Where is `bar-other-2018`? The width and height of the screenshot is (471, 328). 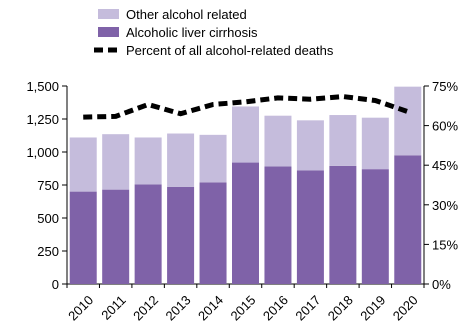 bar-other-2018 is located at coordinates (343, 140).